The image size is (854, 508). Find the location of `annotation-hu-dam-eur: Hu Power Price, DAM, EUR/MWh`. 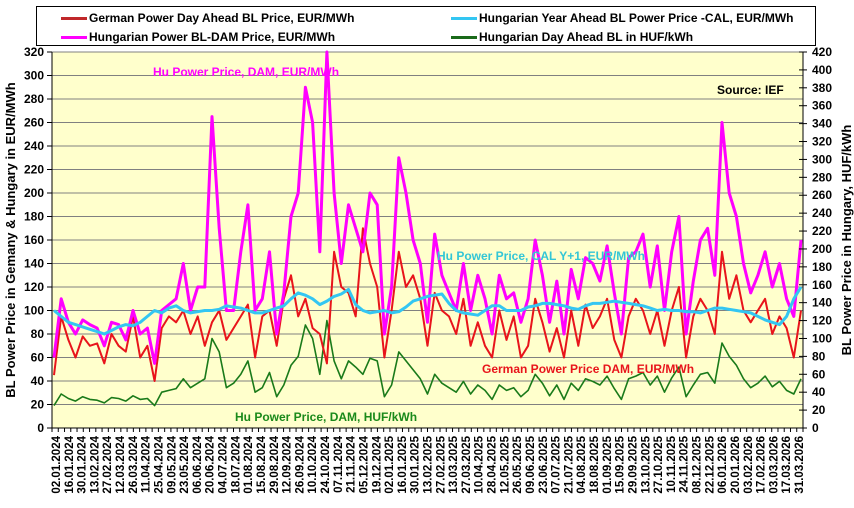

annotation-hu-dam-eur: Hu Power Price, DAM, EUR/MWh is located at coordinates (246, 72).